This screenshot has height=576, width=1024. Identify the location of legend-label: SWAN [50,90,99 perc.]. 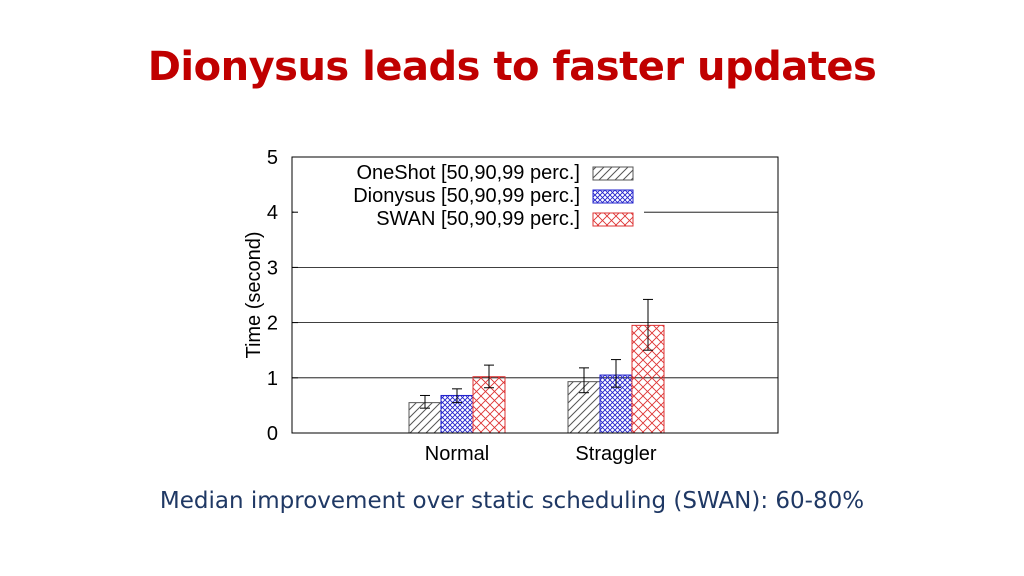
(478, 219).